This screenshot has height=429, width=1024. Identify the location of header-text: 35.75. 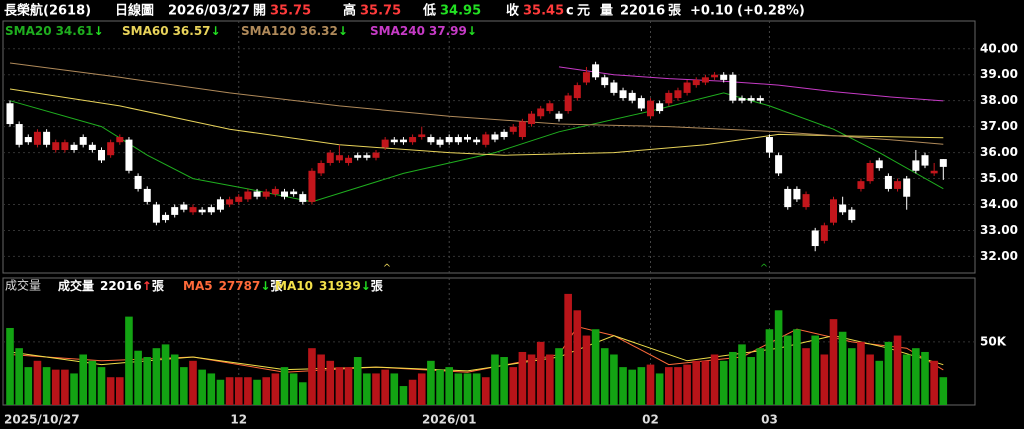
(290, 11).